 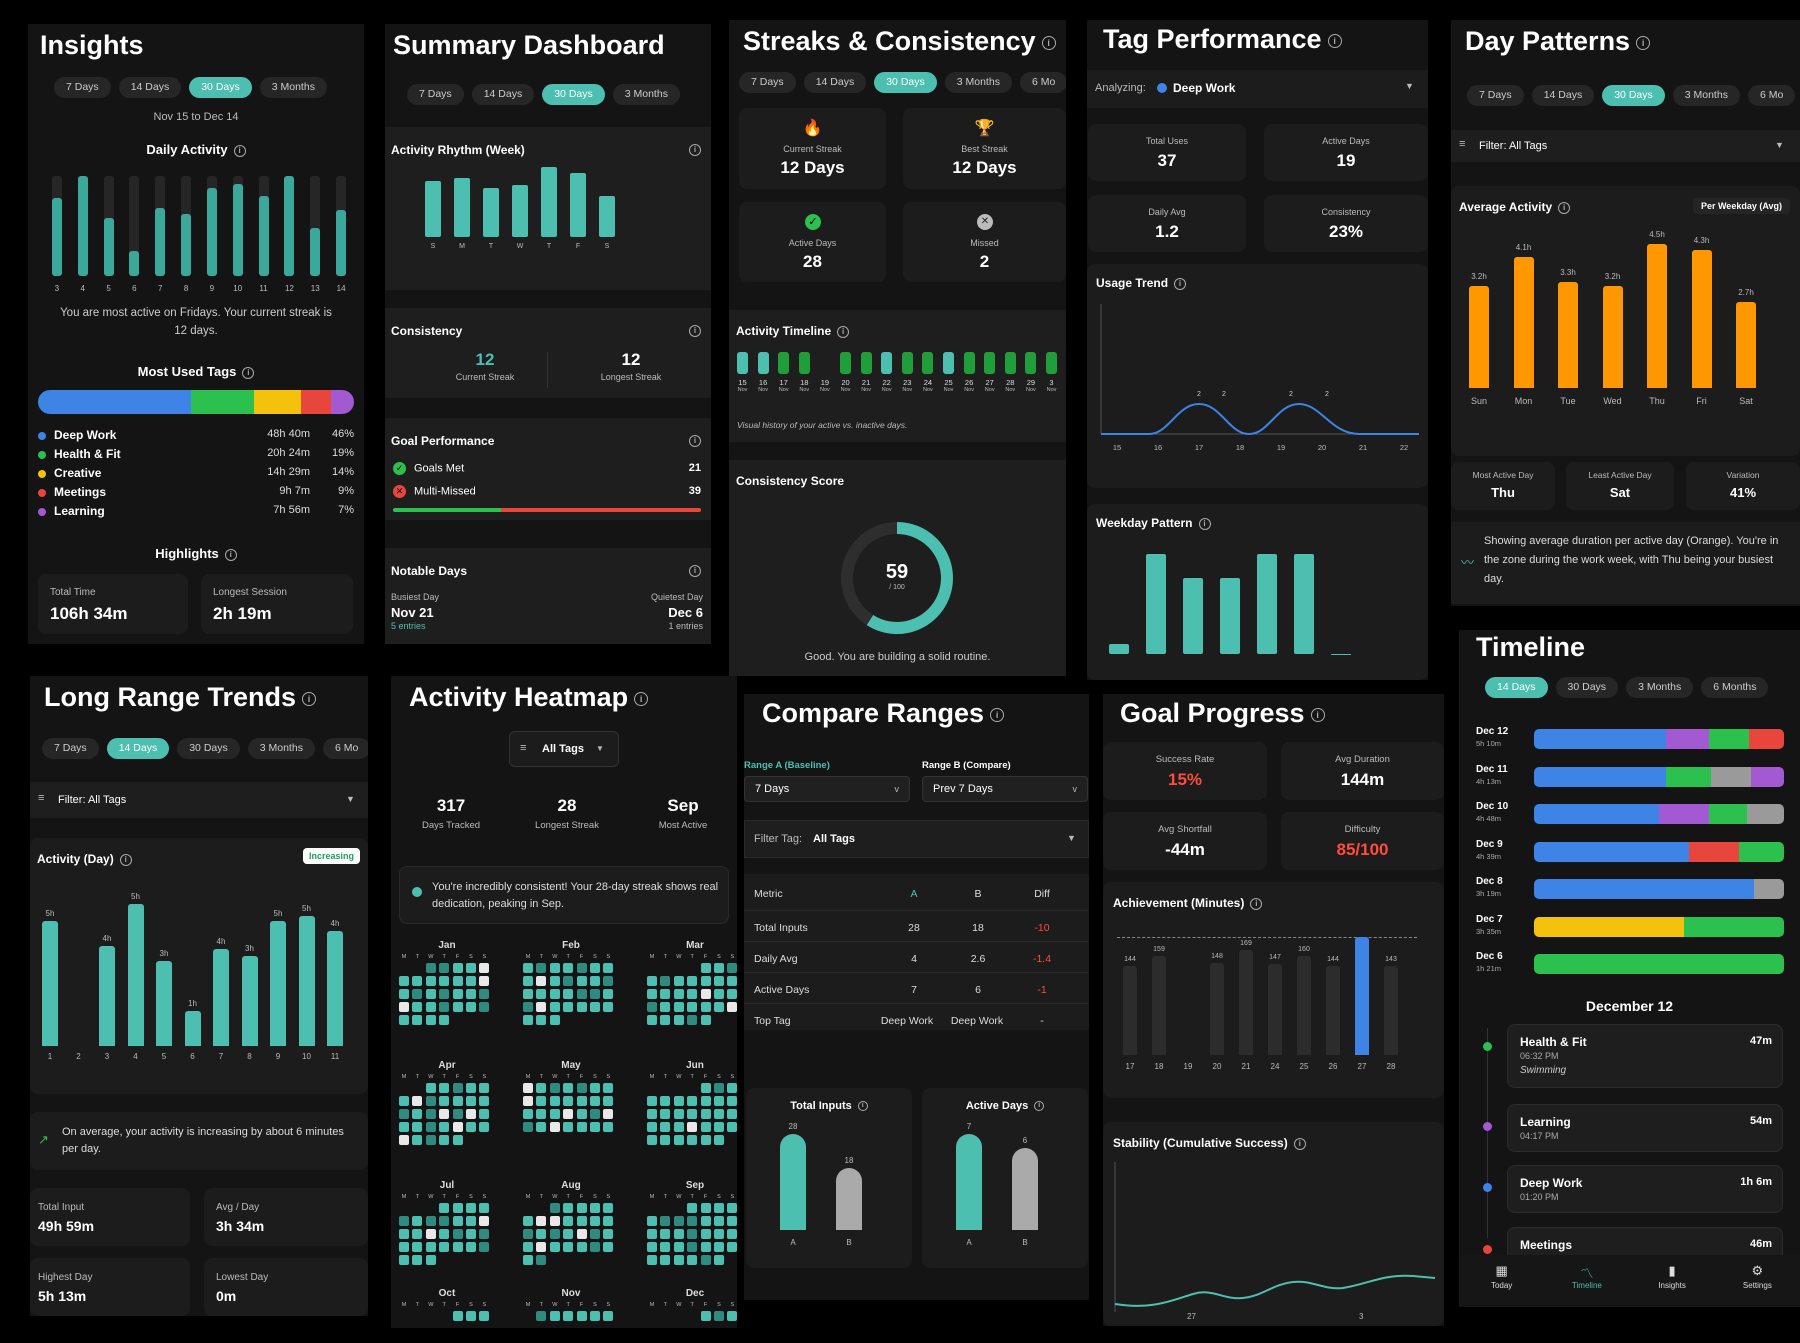 What do you see at coordinates (70, 748) in the screenshot?
I see `range-pill-0: 7 Days` at bounding box center [70, 748].